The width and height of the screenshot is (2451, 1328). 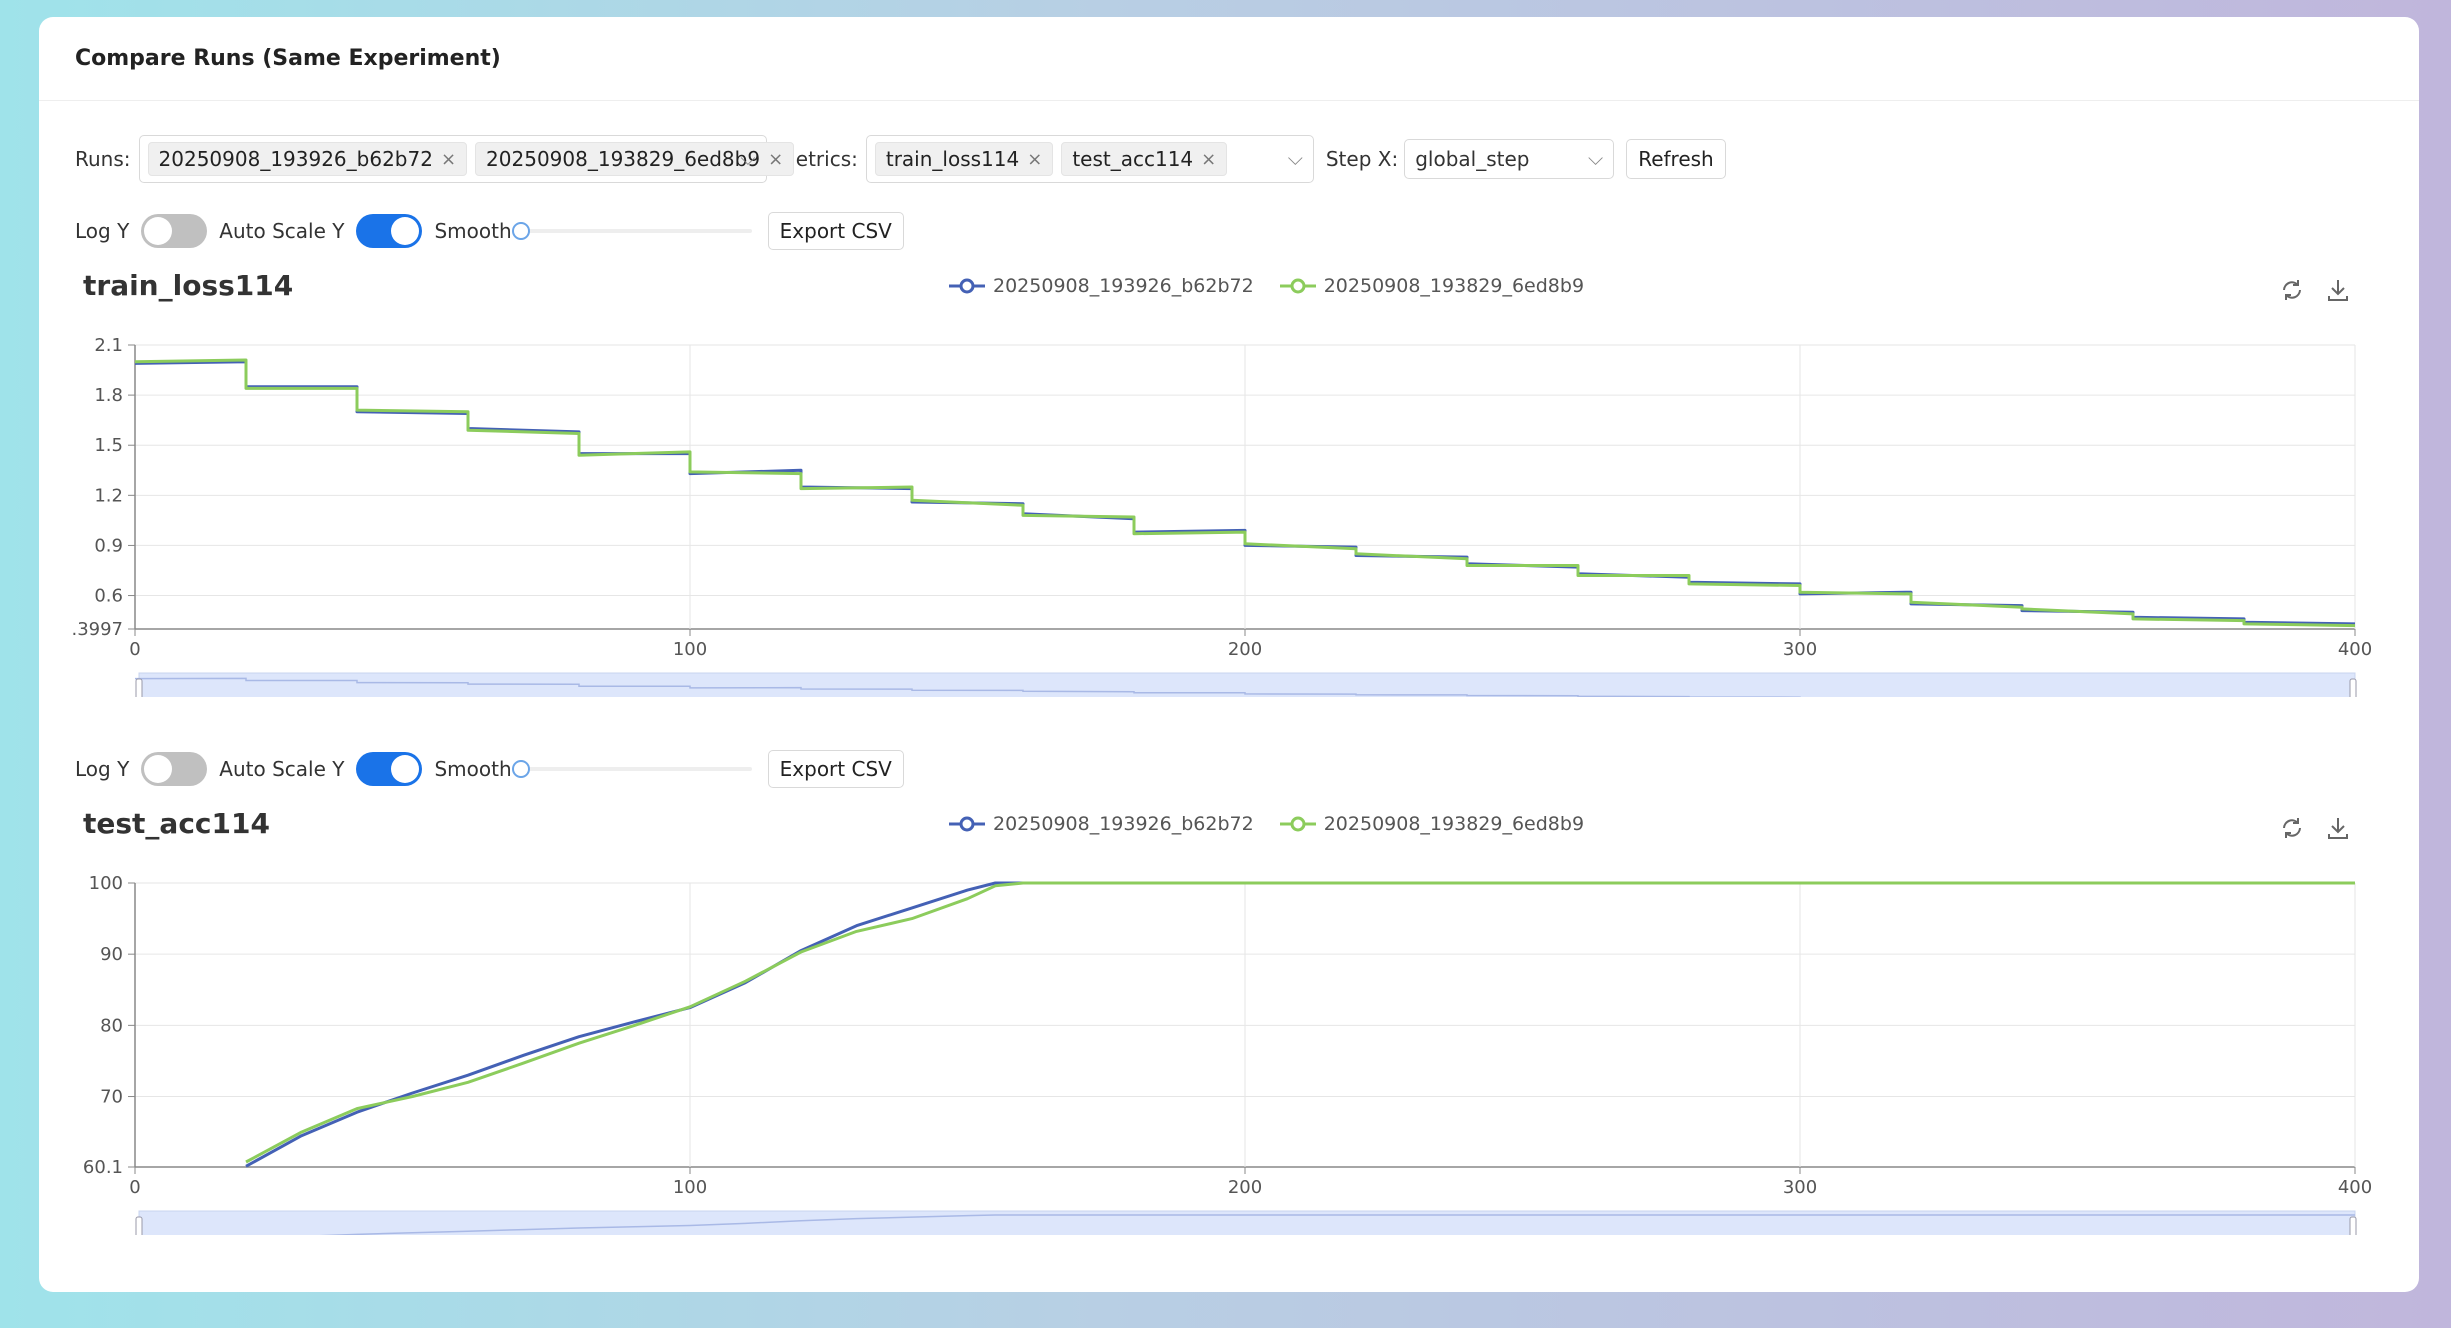 I want to click on y-tick-label: 1.8, so click(x=108, y=395).